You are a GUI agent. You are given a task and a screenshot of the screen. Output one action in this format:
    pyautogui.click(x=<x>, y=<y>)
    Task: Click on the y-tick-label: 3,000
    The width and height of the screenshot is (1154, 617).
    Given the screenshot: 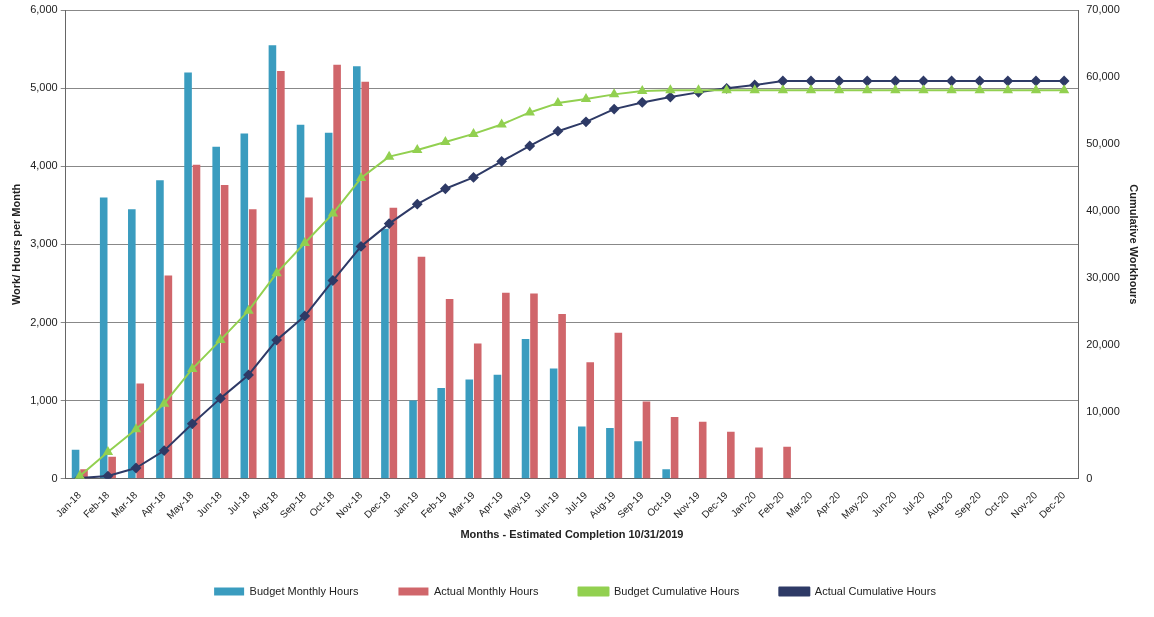 What is the action you would take?
    pyautogui.click(x=44, y=243)
    